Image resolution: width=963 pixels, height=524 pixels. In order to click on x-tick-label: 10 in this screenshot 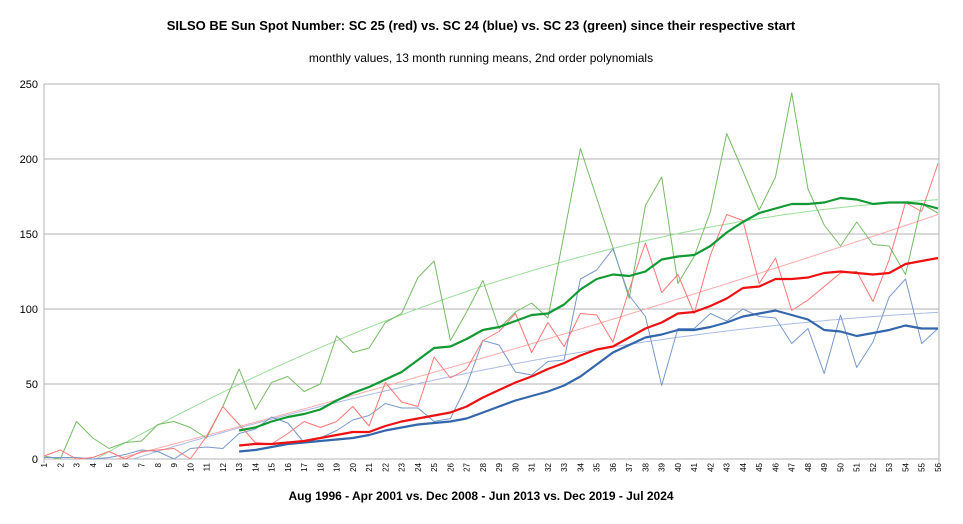, I will do `click(190, 466)`.